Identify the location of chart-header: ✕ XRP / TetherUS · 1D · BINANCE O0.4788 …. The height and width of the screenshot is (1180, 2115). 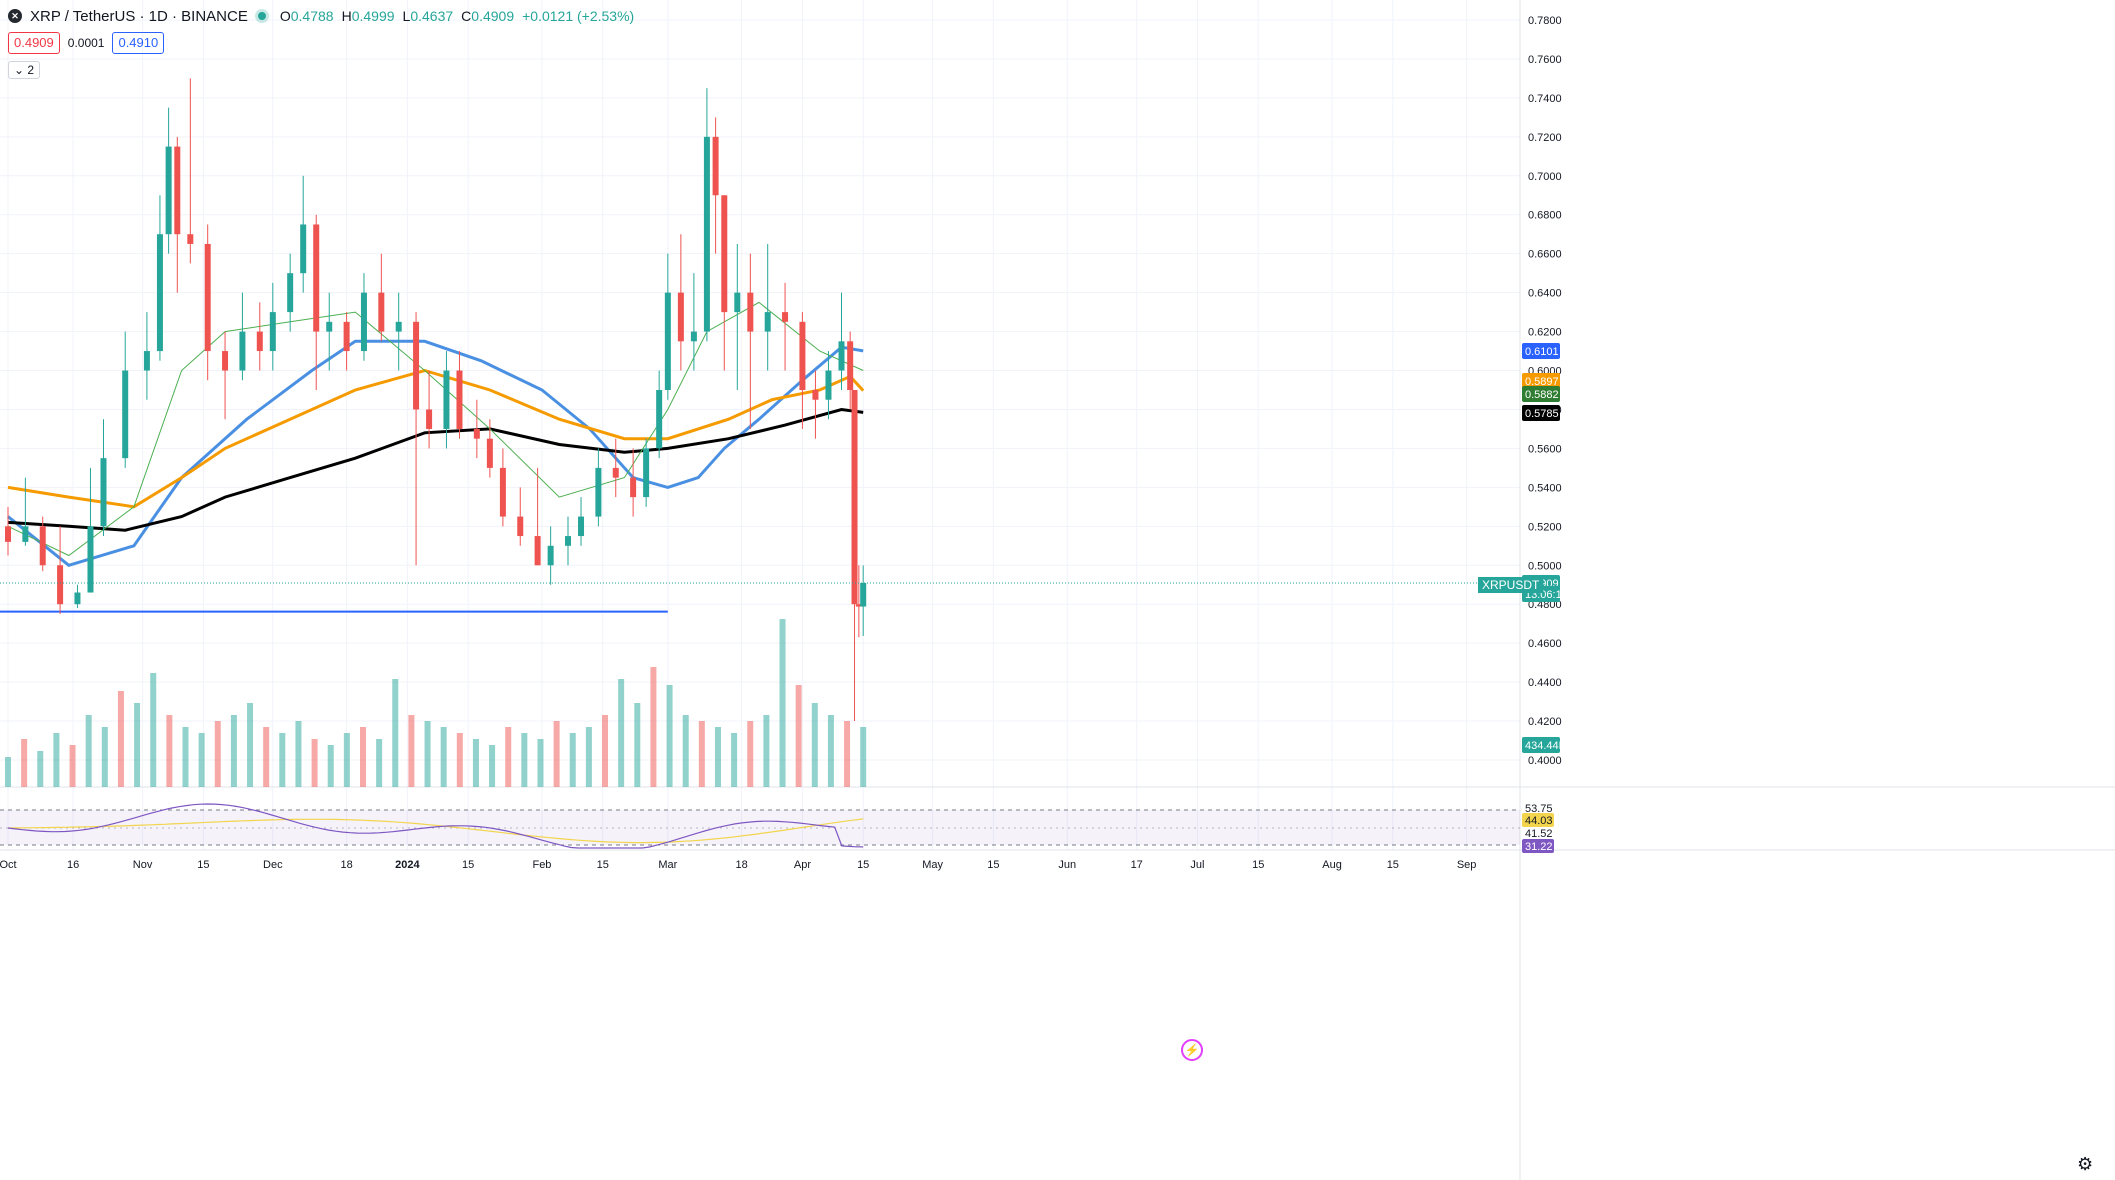
(321, 16).